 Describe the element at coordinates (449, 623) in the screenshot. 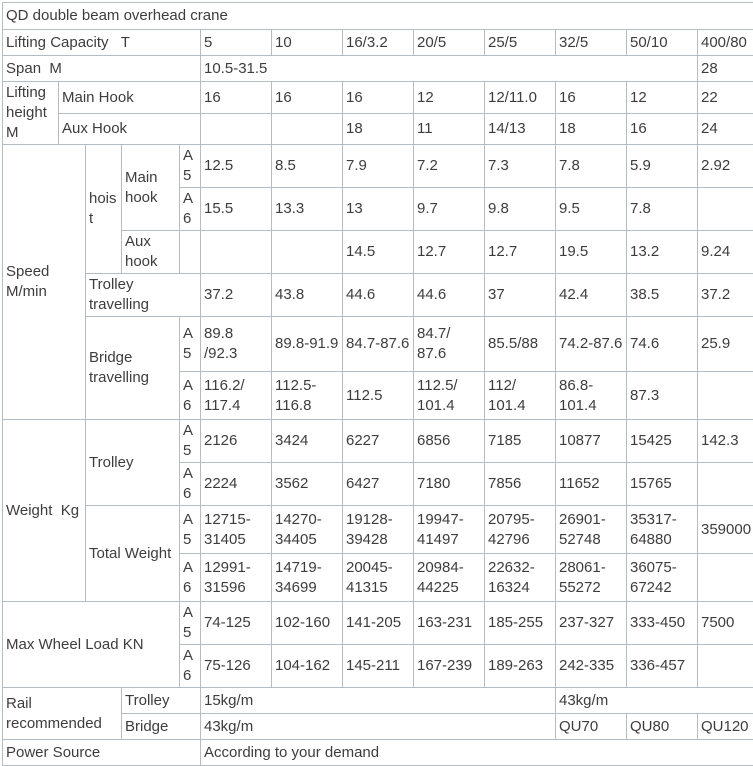

I see `table-cell: 163-231` at that location.